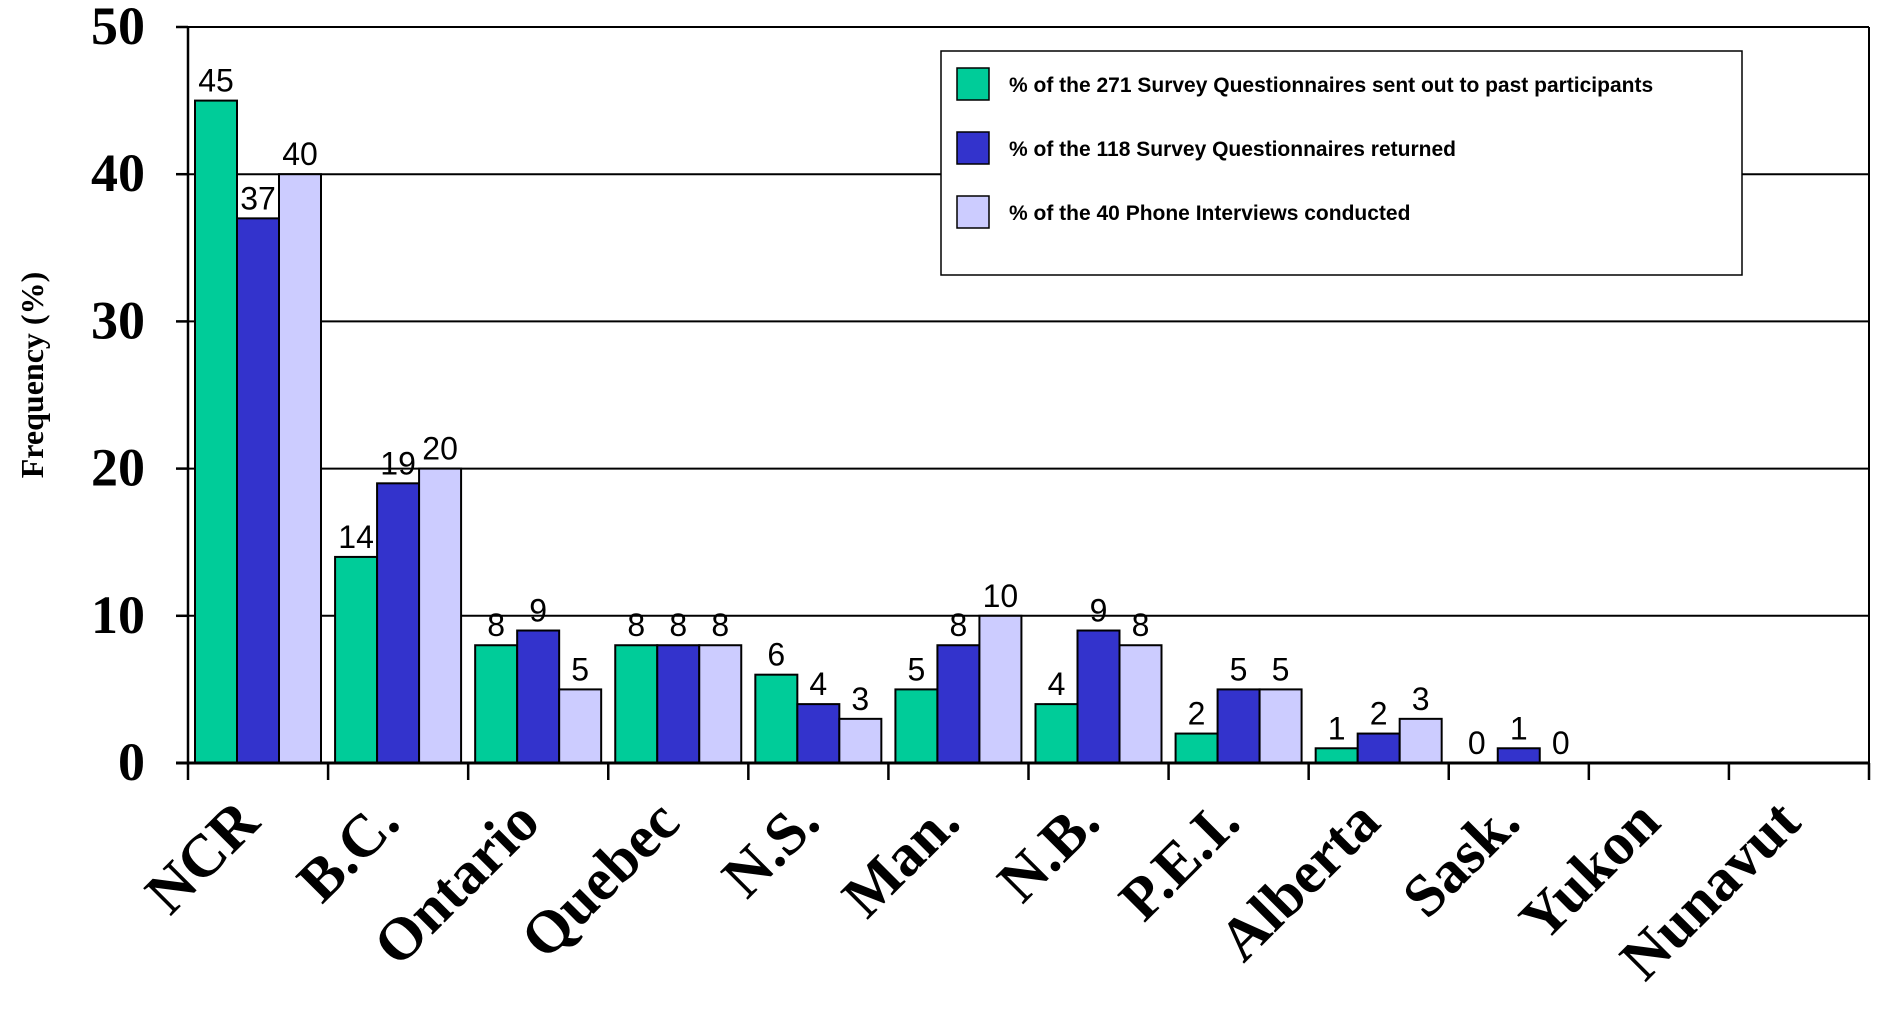 This screenshot has width=1879, height=1012. What do you see at coordinates (118, 28) in the screenshot?
I see `y-tick-label: 50` at bounding box center [118, 28].